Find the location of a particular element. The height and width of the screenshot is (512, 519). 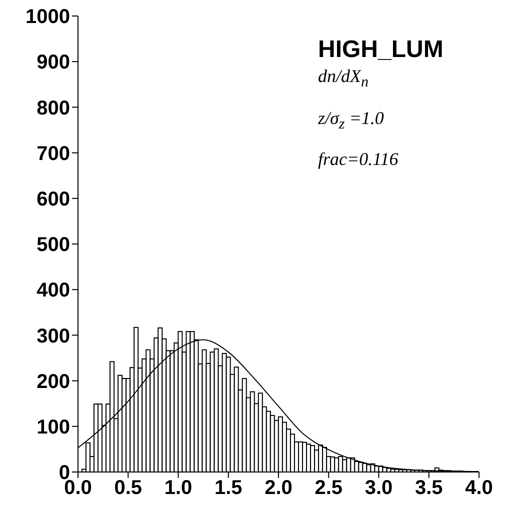

x-tick-label: 2.0 is located at coordinates (278, 488).